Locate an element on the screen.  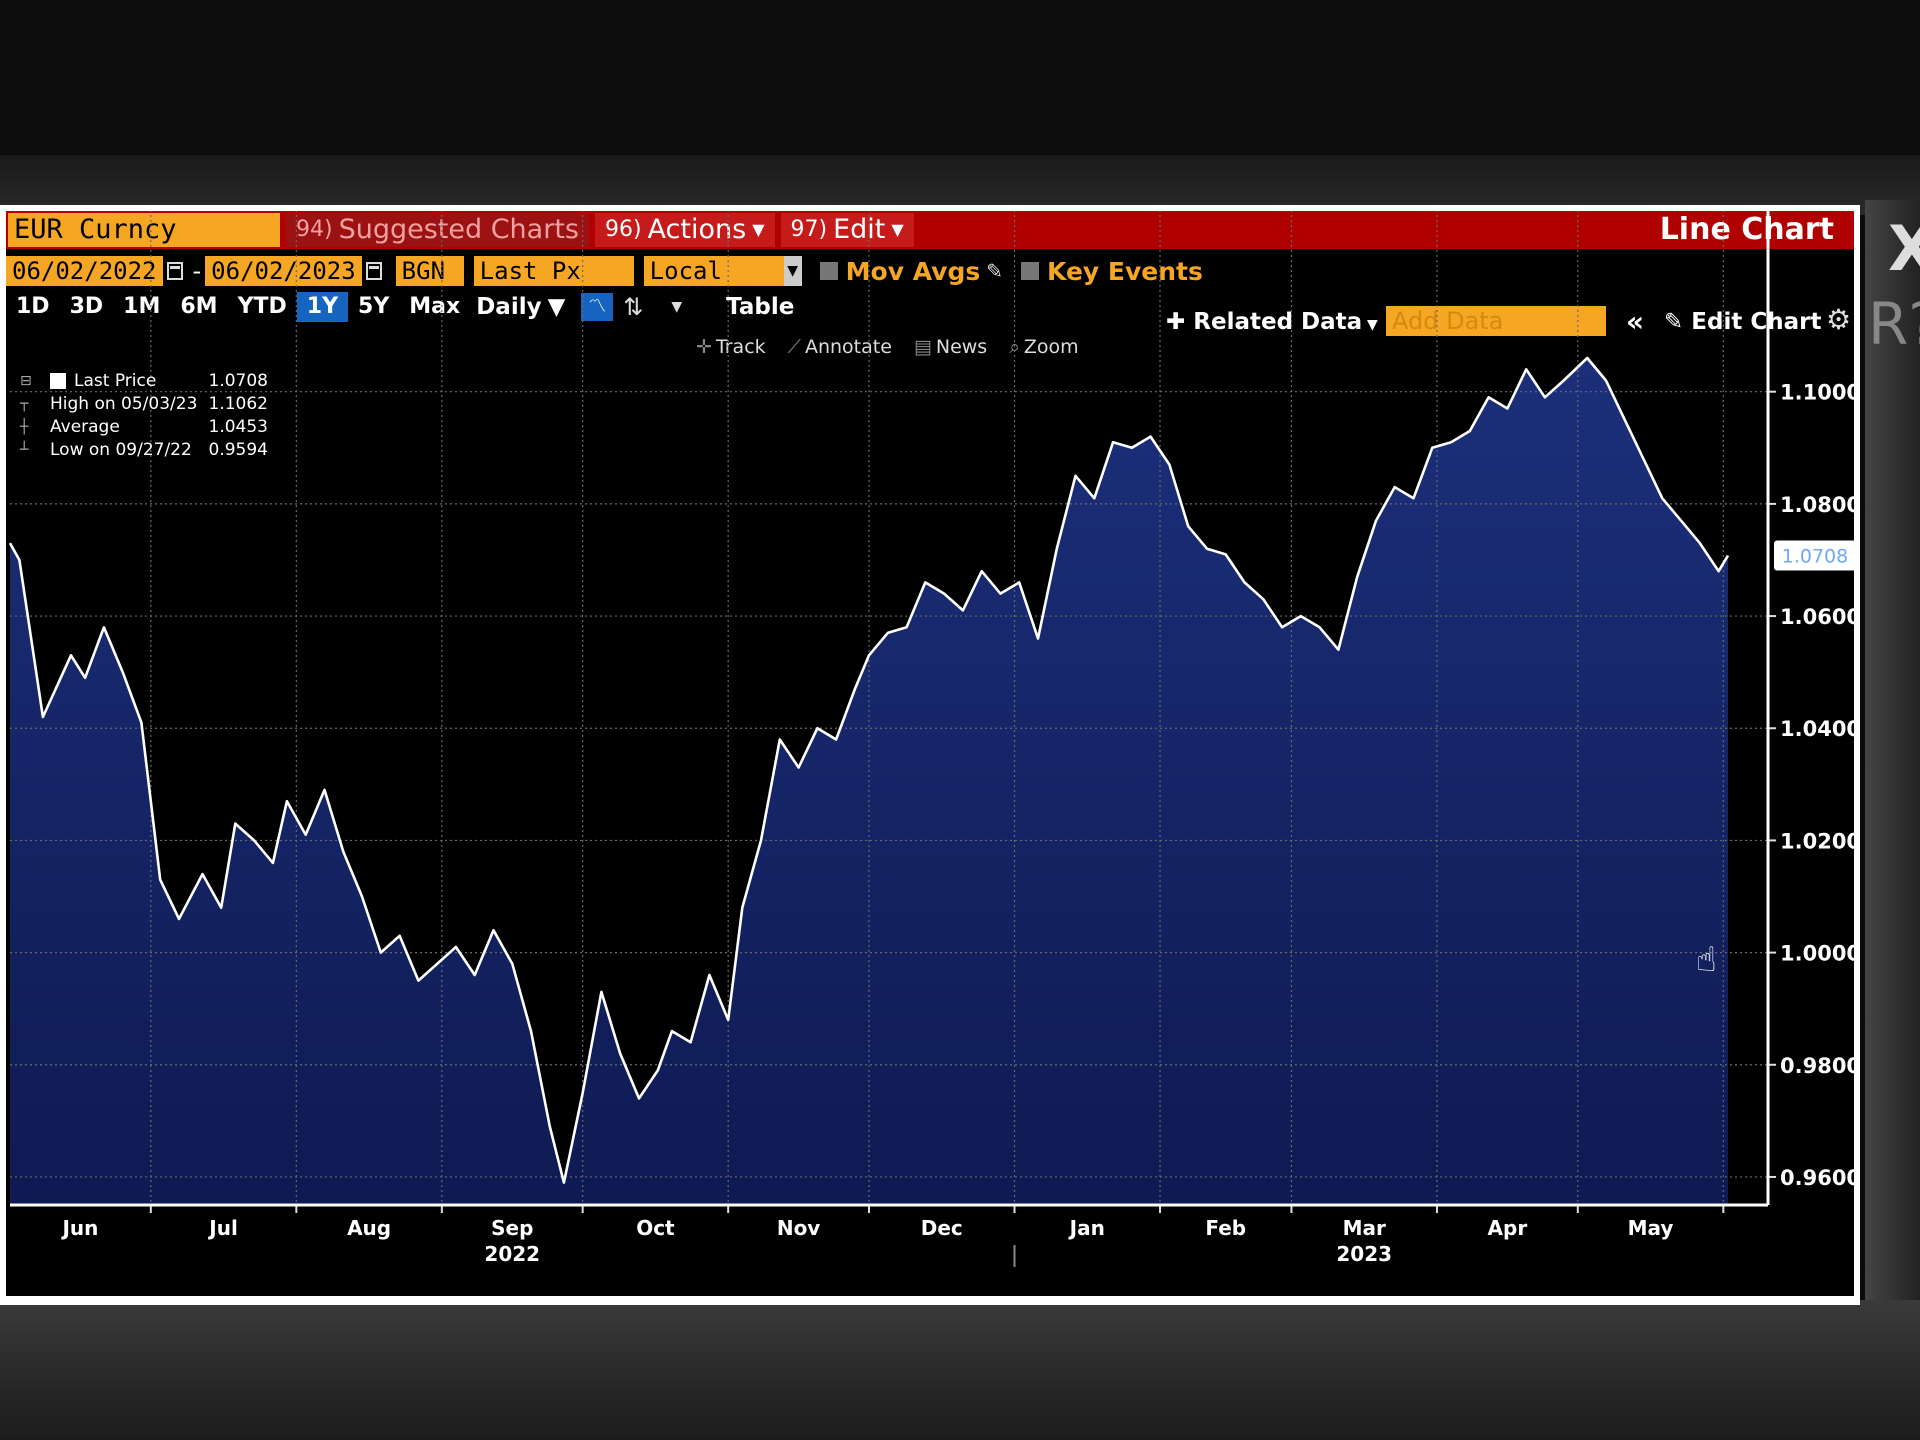
legend-tree-icon: ⊟ is located at coordinates (26, 380).